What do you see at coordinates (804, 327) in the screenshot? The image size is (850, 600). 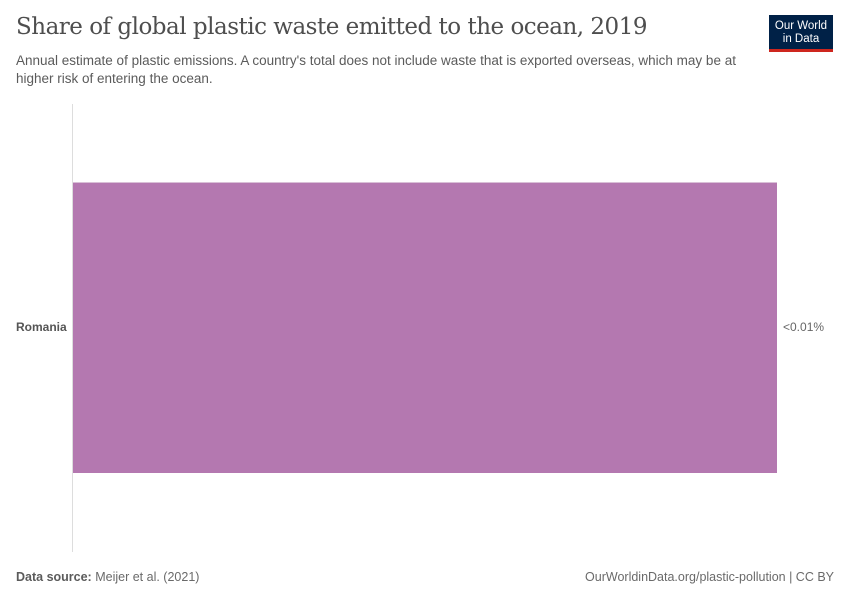 I see `value-label: <0.01%` at bounding box center [804, 327].